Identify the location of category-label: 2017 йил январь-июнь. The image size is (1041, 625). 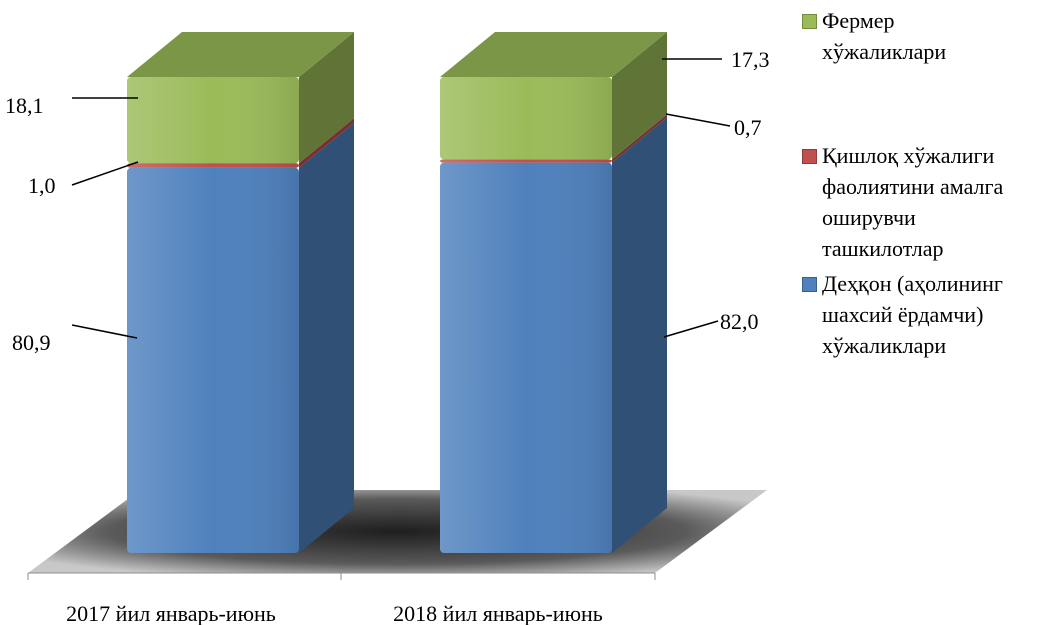
(171, 613).